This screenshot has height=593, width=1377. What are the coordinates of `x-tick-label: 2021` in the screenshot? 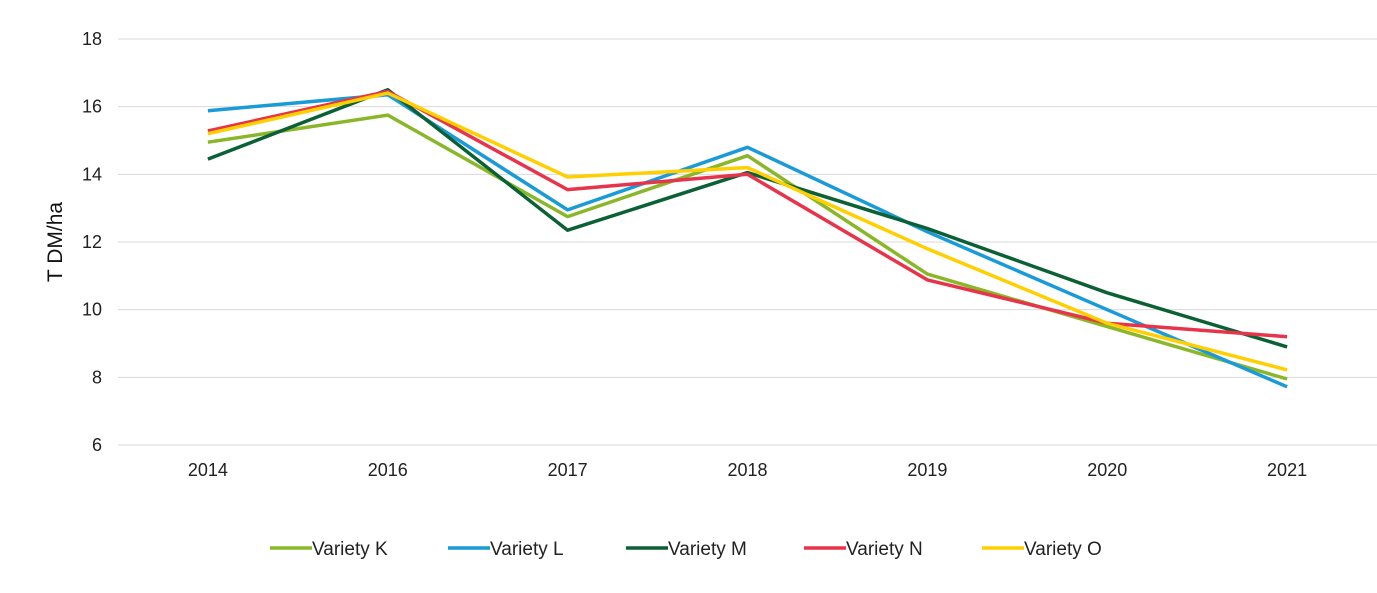 It's located at (1287, 470).